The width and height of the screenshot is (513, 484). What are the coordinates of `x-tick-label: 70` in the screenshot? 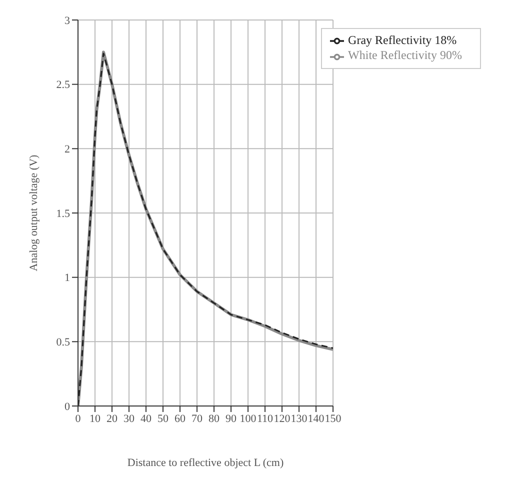 It's located at (198, 418).